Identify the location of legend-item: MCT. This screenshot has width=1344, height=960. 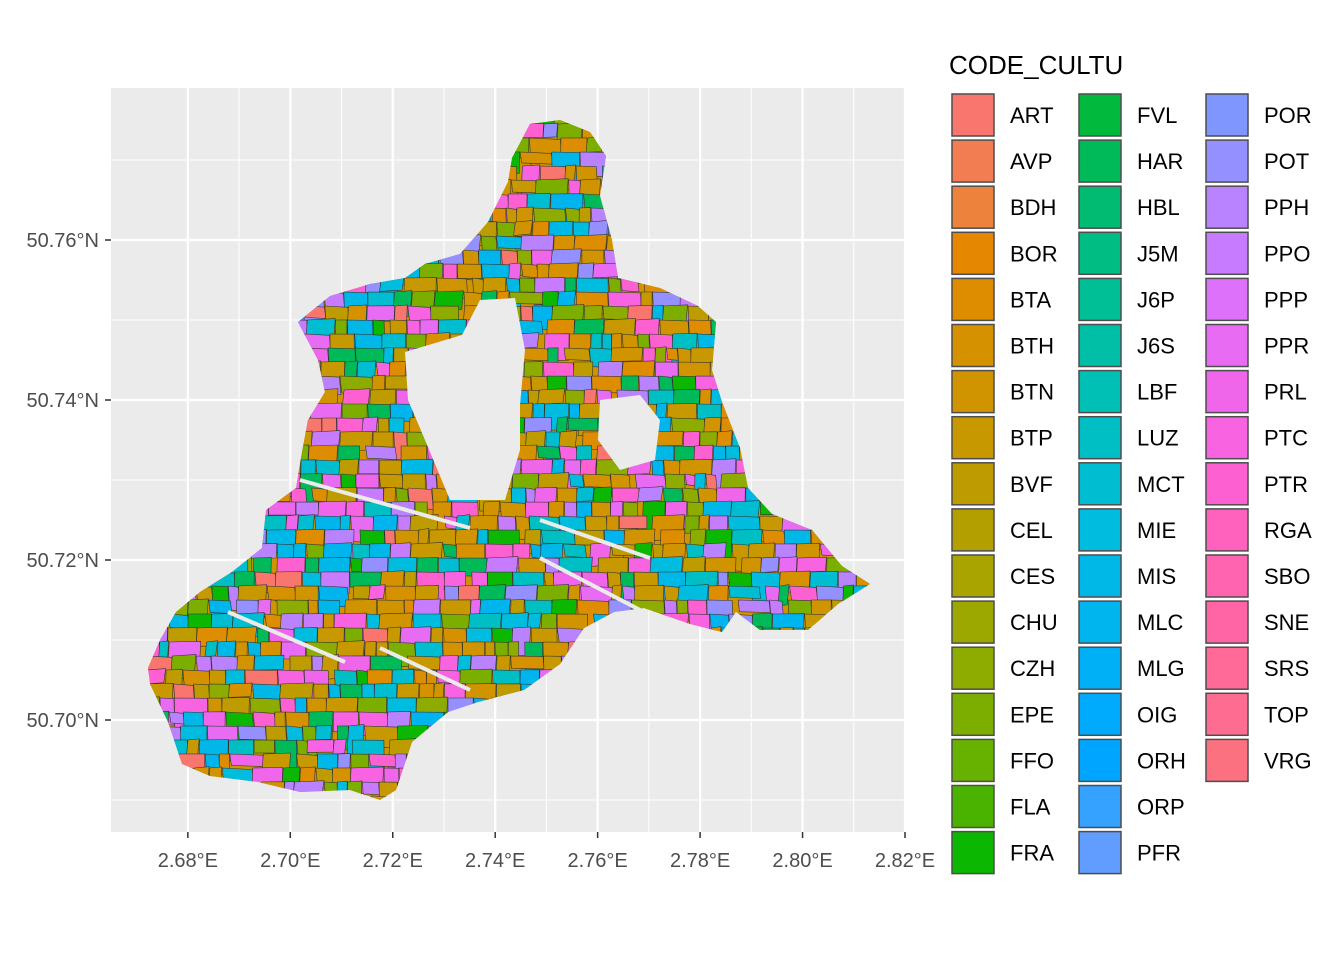
(1131, 484).